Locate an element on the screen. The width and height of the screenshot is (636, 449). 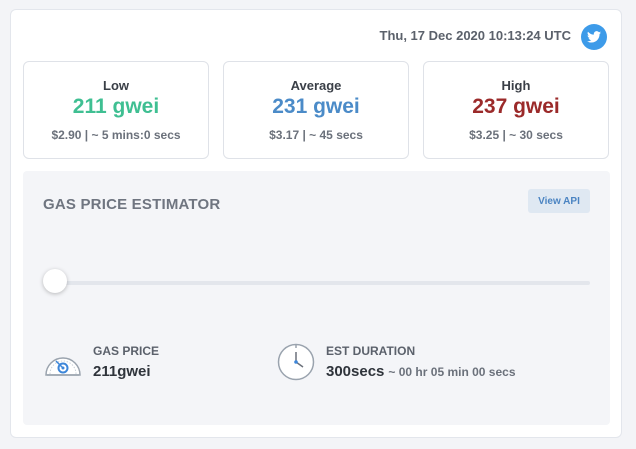
tier-high-card: High 237 gwei $3.25 | ~ 30 secs is located at coordinates (516, 110).